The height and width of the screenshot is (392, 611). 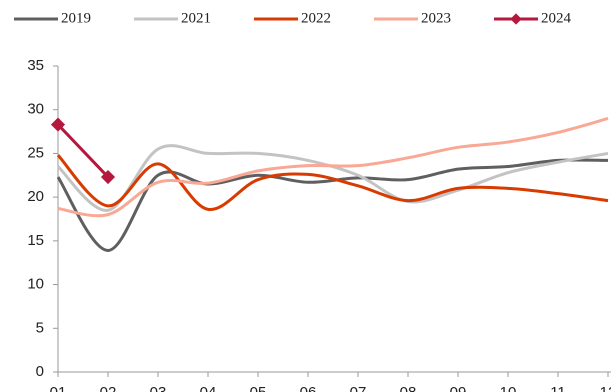 What do you see at coordinates (308, 388) in the screenshot?
I see `x-tick-label: 06` at bounding box center [308, 388].